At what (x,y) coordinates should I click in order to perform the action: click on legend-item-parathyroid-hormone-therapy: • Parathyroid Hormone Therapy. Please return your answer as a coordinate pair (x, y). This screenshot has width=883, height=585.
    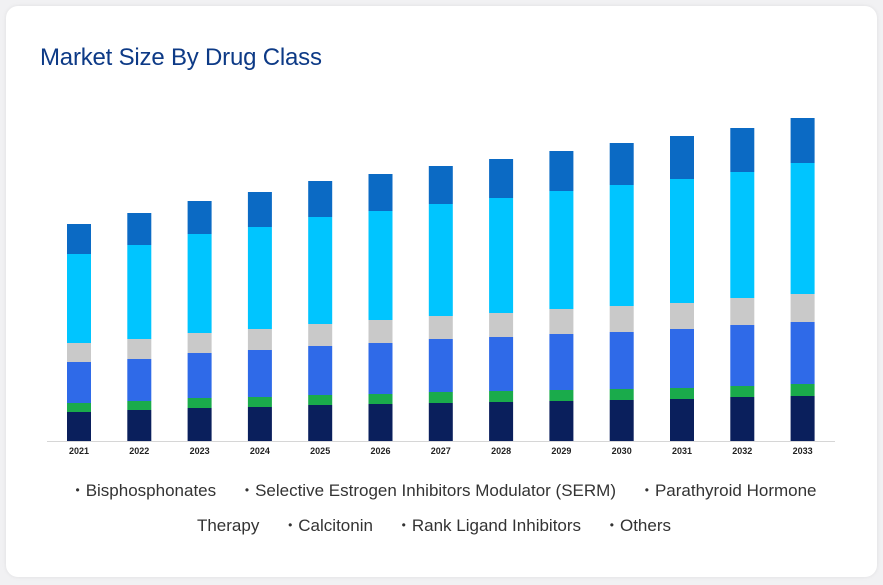
    Looking at the image, I should click on (507, 508).